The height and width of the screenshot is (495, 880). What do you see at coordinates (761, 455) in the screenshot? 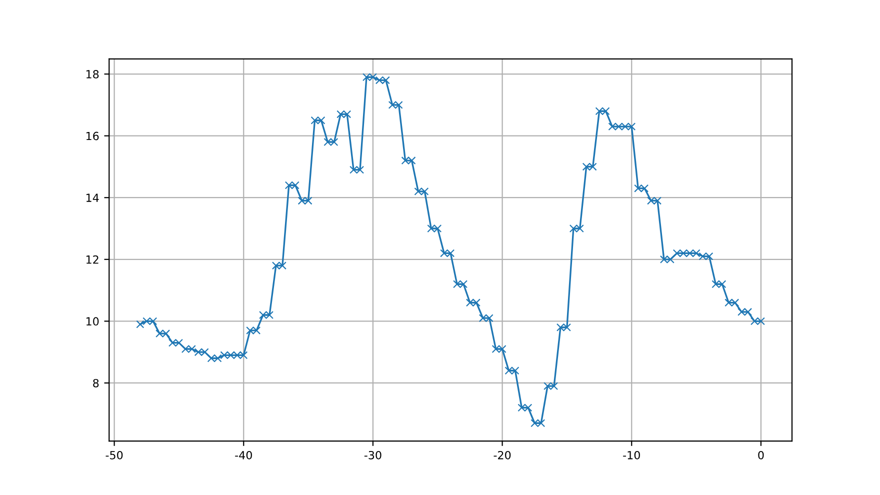
I see `x-tick-label: 0` at bounding box center [761, 455].